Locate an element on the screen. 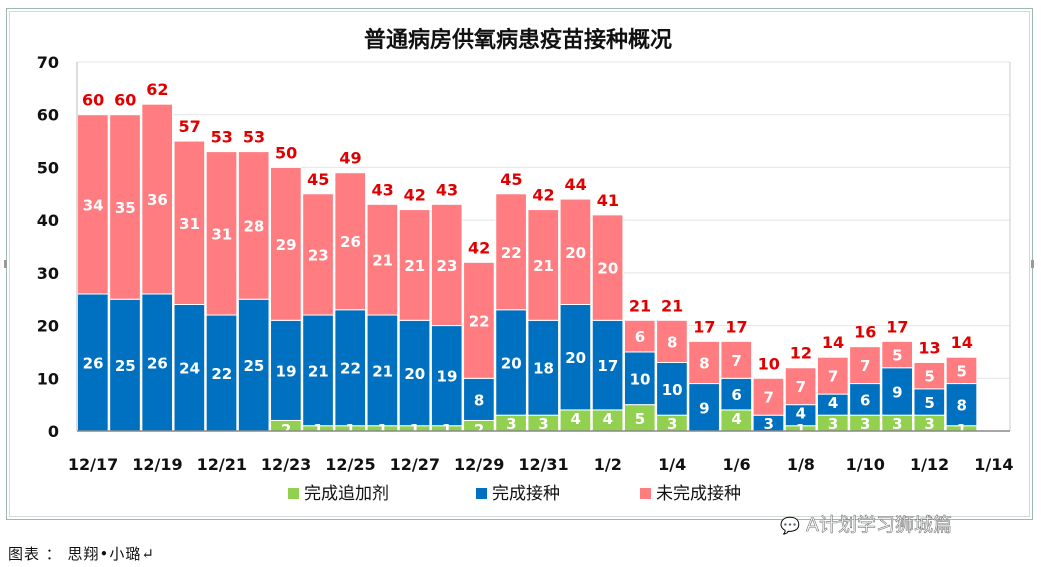  resize-handle-left is located at coordinates (5, 264).